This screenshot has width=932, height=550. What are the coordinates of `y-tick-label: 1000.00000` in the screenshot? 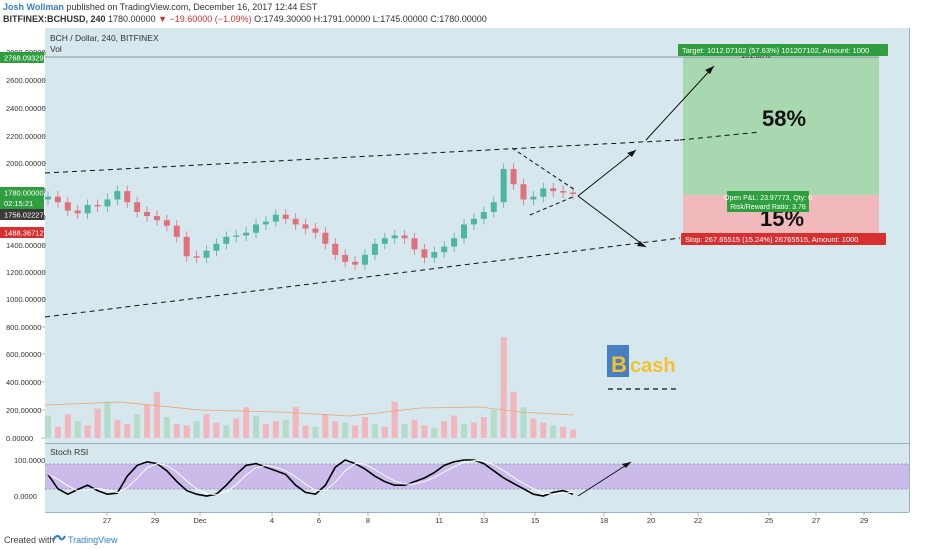 It's located at (26, 299).